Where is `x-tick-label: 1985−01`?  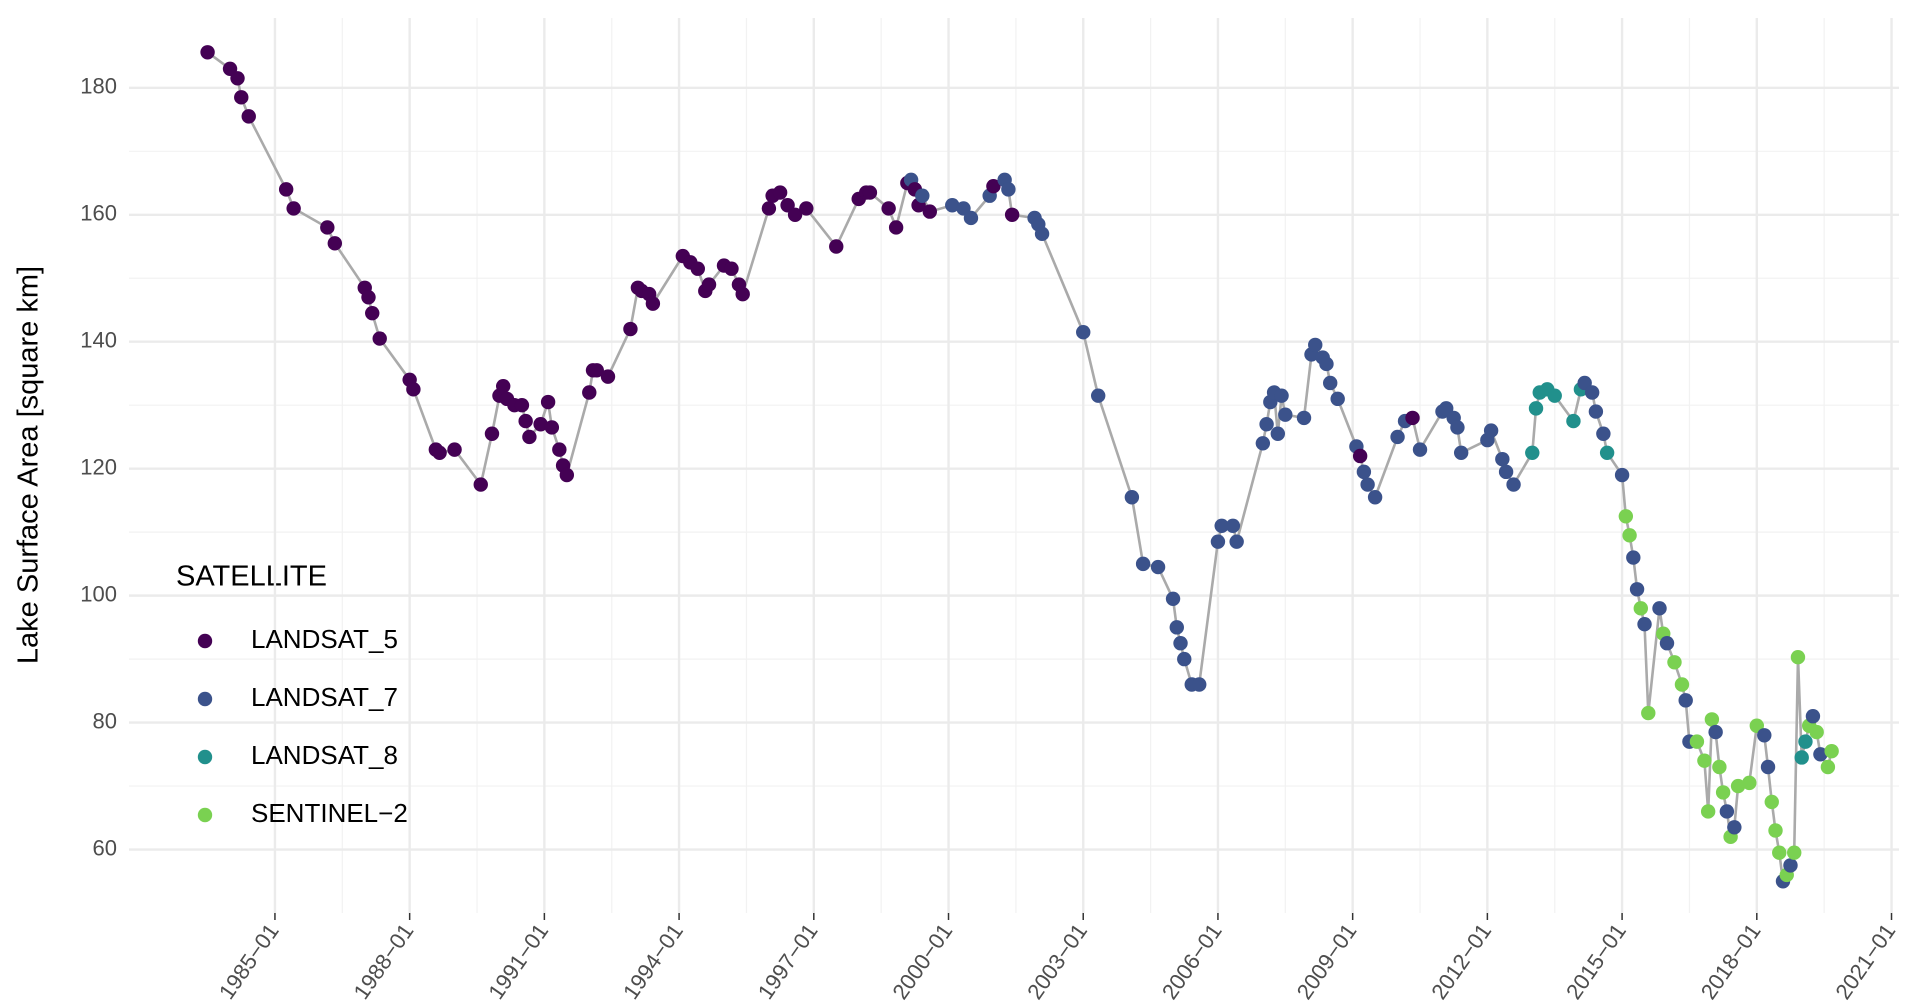
x-tick-label: 1985−01 is located at coordinates (249, 961).